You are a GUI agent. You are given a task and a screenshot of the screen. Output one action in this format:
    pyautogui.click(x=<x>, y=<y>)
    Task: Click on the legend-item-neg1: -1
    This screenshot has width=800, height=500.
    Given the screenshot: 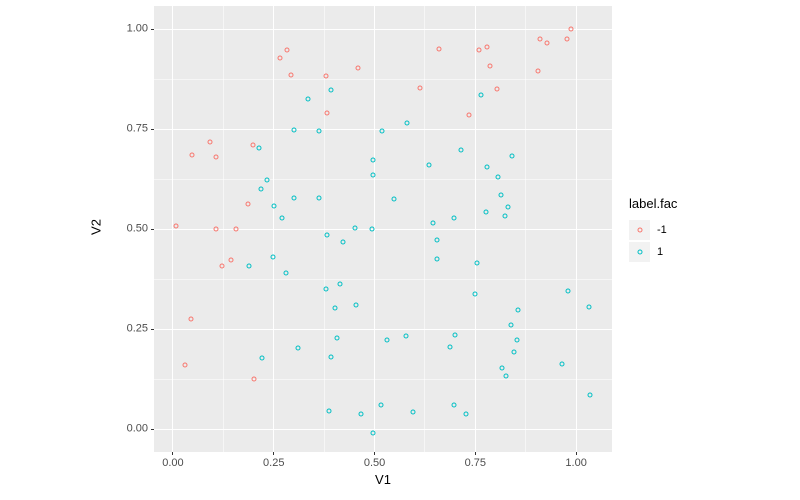 What is the action you would take?
    pyautogui.click(x=653, y=230)
    